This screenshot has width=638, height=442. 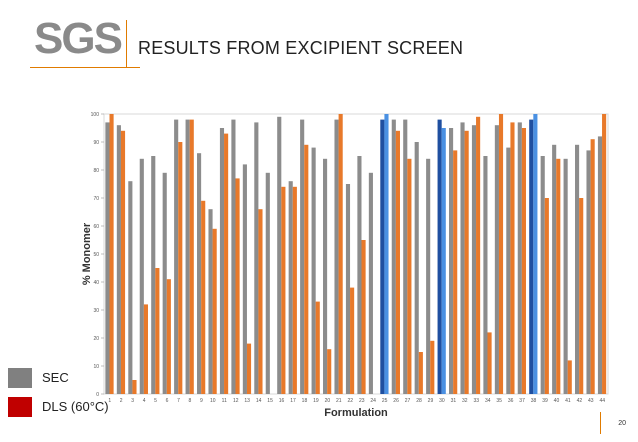 I want to click on x-tick-label: 34, so click(x=488, y=401).